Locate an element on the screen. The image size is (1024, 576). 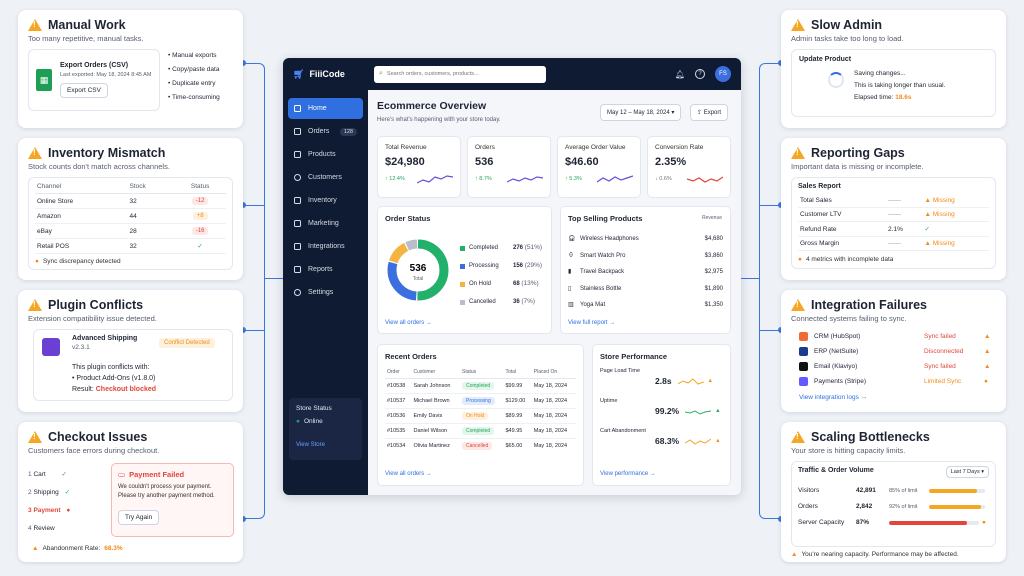
perf-row: Cart Abandonment 68.3% ▲ is located at coordinates (660, 437).